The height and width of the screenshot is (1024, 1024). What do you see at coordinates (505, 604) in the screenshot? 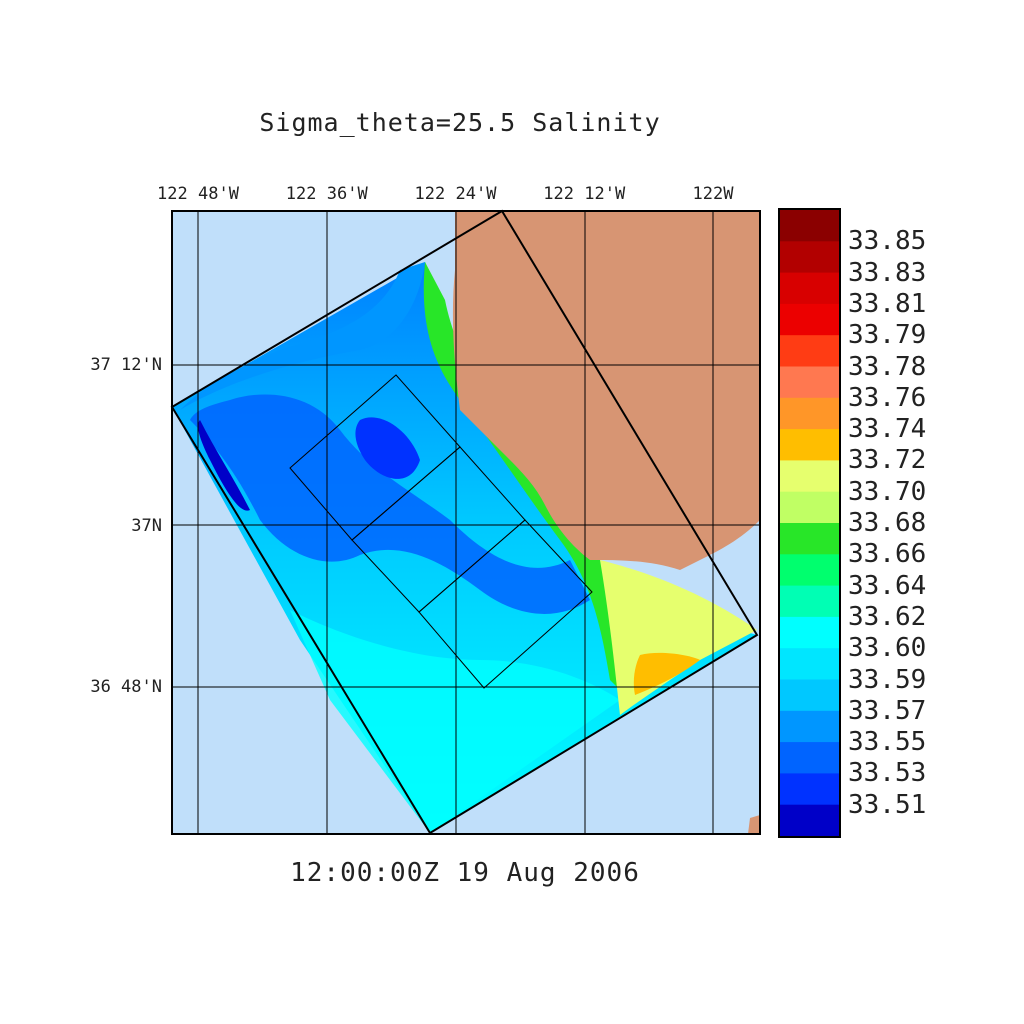
I see `nested-grid-outline` at bounding box center [505, 604].